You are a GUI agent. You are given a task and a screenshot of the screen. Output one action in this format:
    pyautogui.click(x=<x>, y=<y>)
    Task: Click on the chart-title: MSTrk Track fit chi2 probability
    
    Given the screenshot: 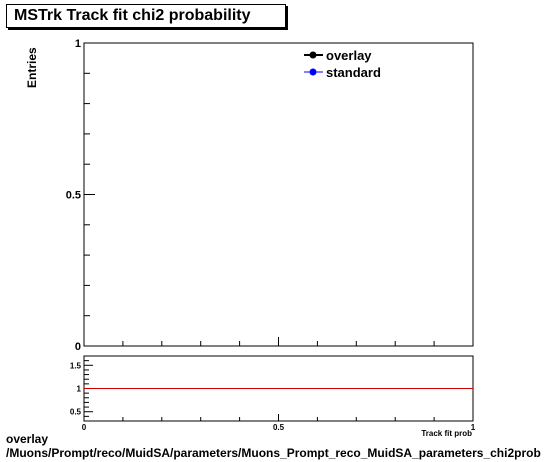 What is the action you would take?
    pyautogui.click(x=132, y=15)
    